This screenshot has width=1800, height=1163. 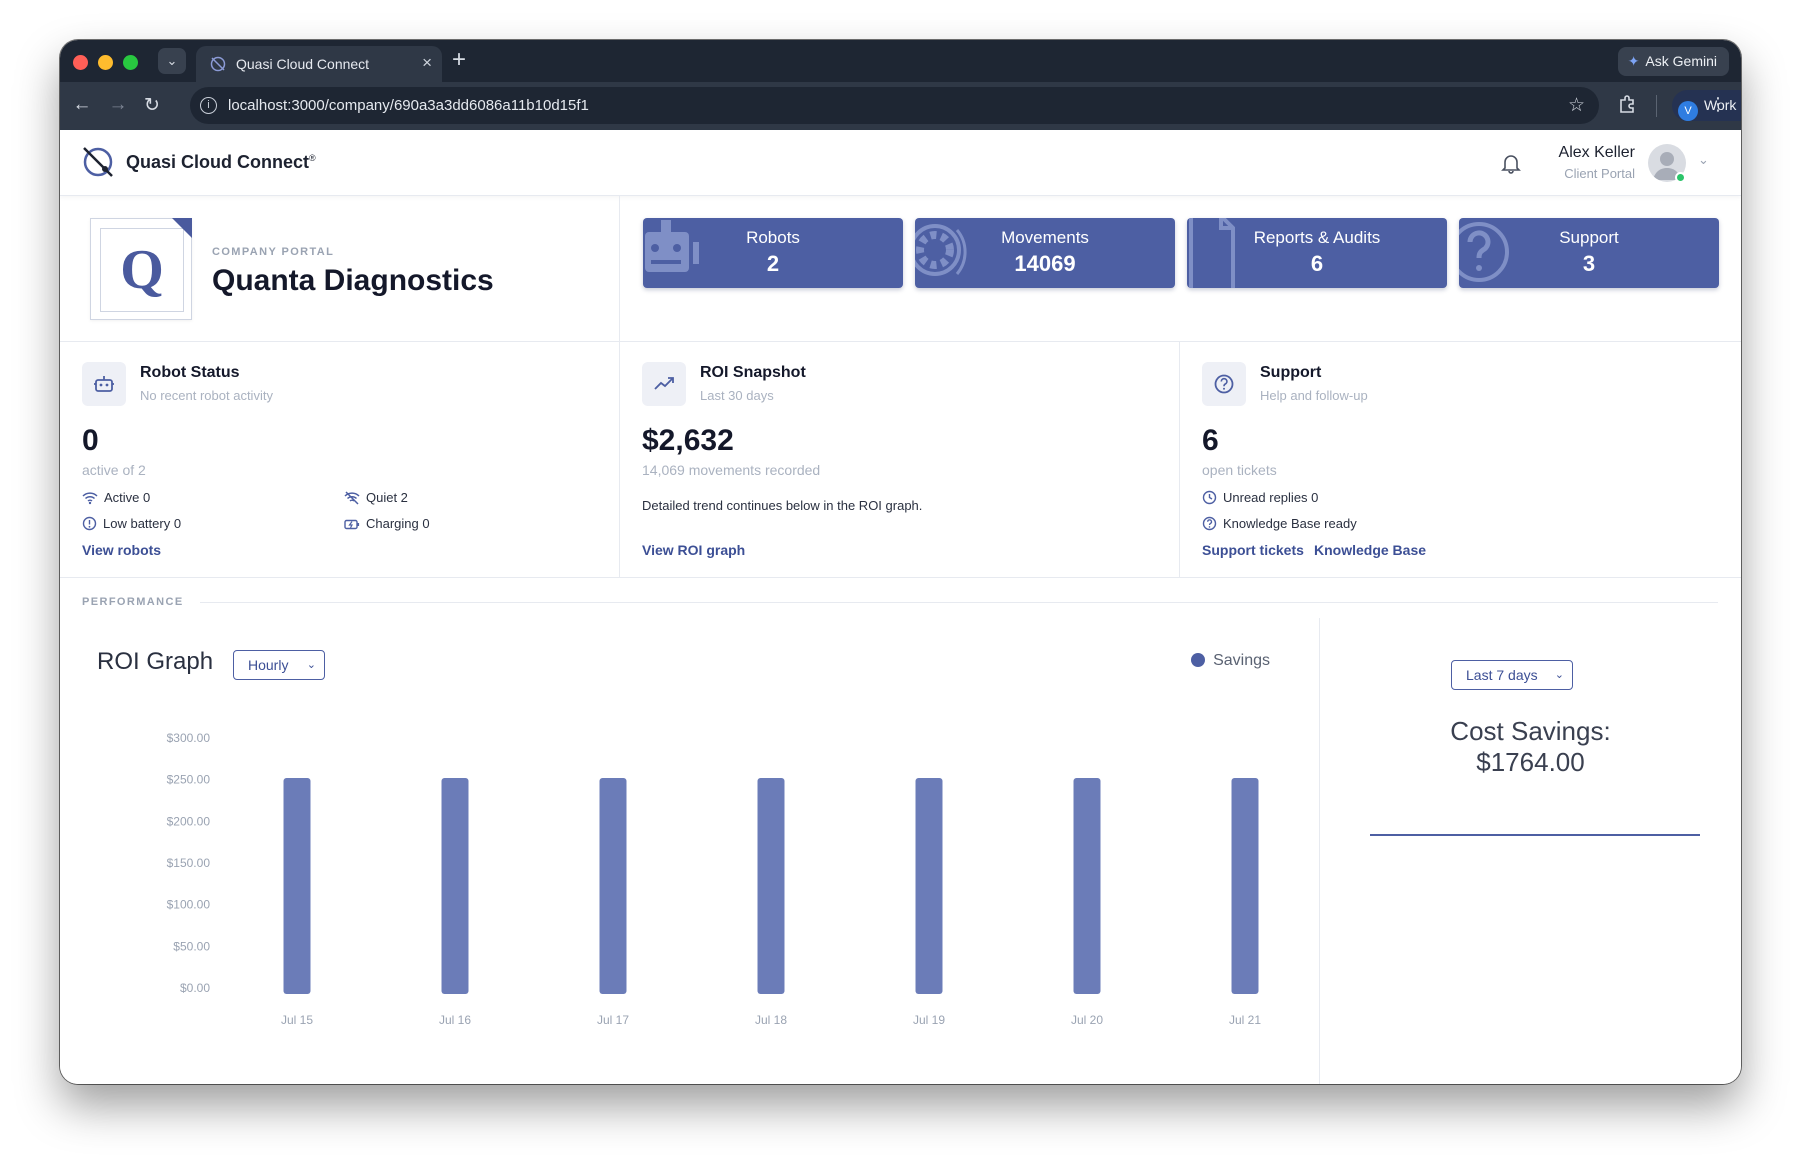 I want to click on y-tick-label: $100.00, so click(x=189, y=905).